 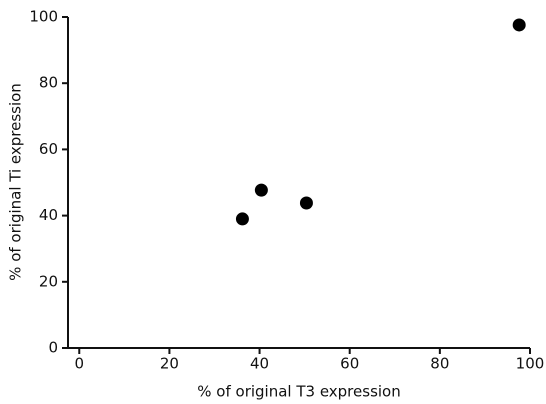 What do you see at coordinates (439, 364) in the screenshot?
I see `x-tick-label: 80` at bounding box center [439, 364].